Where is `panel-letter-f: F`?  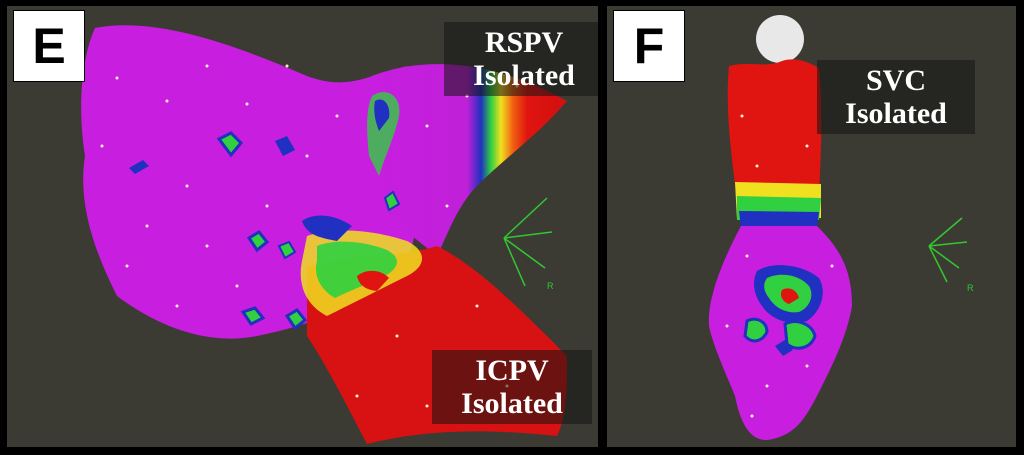
panel-letter-f: F is located at coordinates (649, 46).